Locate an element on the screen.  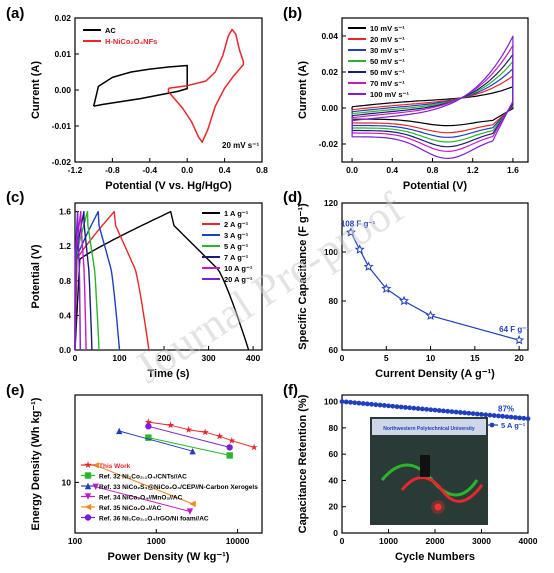
legend-marker is located at coordinates (492, 425).